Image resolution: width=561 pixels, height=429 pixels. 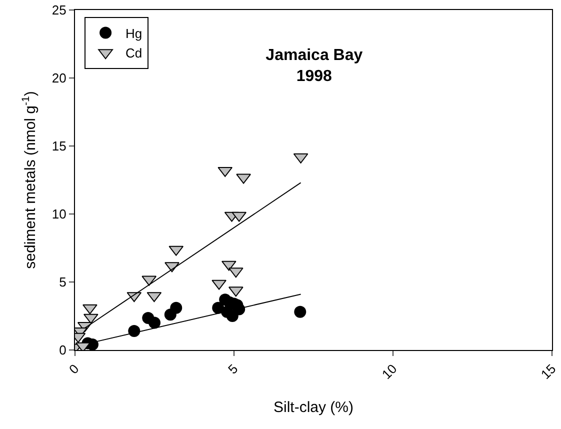 What do you see at coordinates (59, 78) in the screenshot?
I see `y-tick-label: 20` at bounding box center [59, 78].